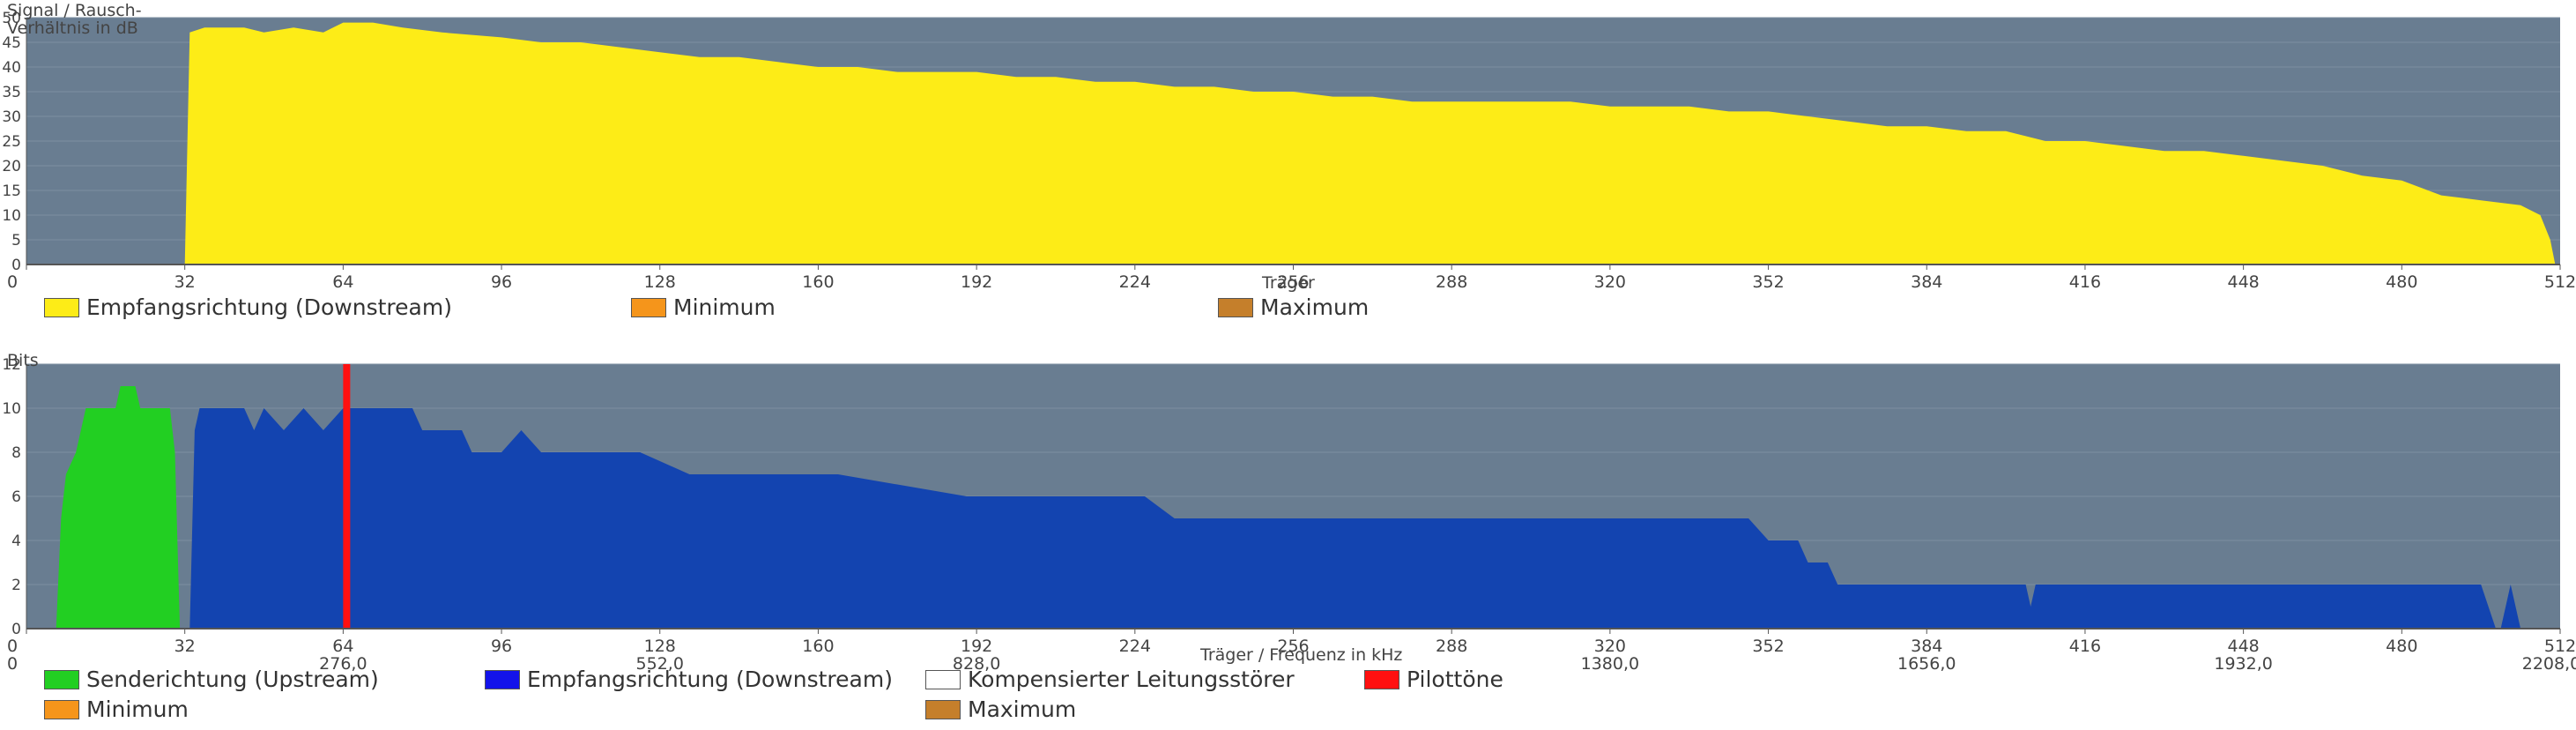  I want to click on snr-y-tick-label: 45, so click(11, 43).